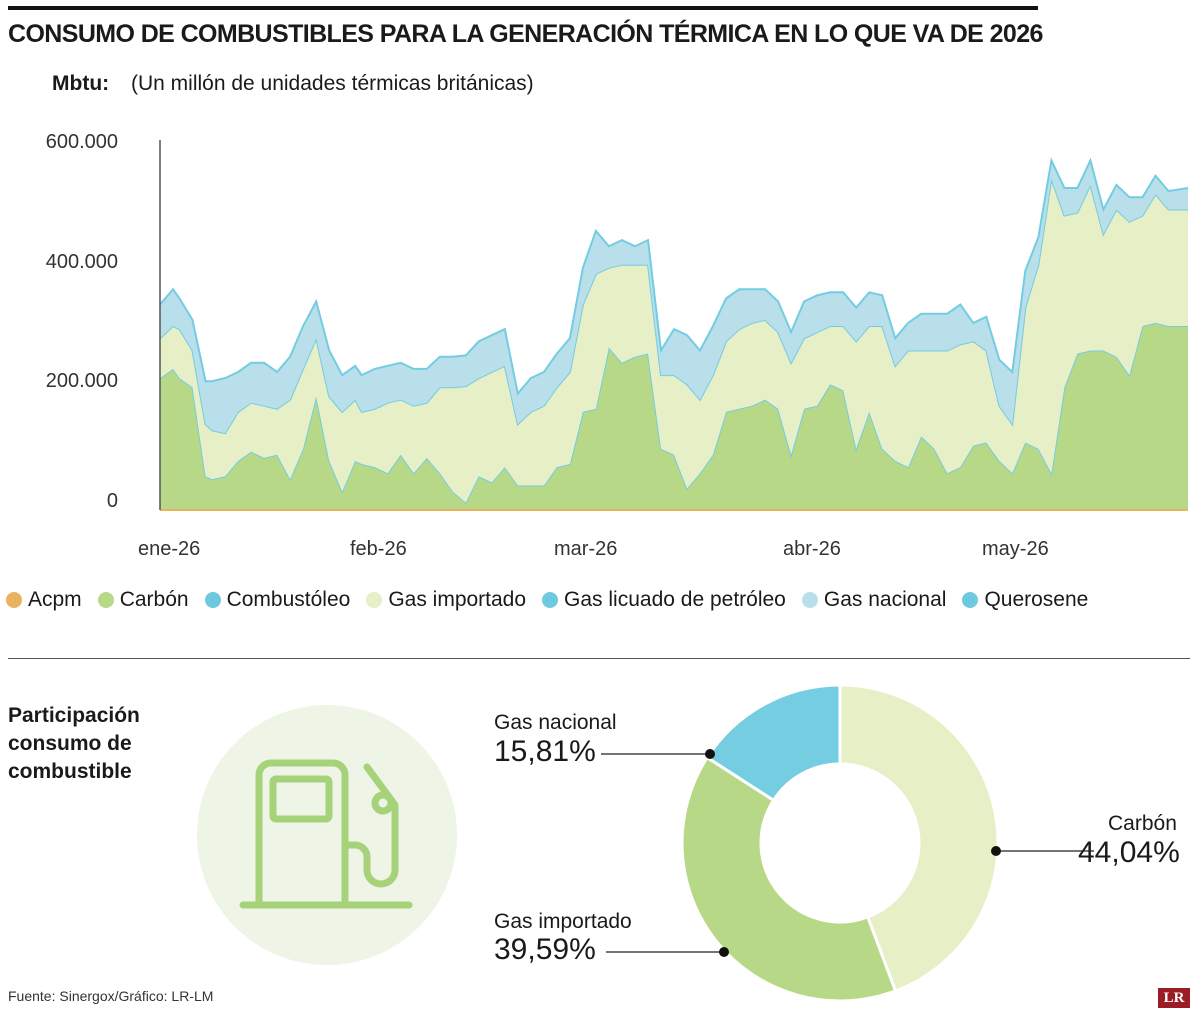 The height and width of the screenshot is (1010, 1200). I want to click on legend-item-acpm: Acpm, so click(44, 600).